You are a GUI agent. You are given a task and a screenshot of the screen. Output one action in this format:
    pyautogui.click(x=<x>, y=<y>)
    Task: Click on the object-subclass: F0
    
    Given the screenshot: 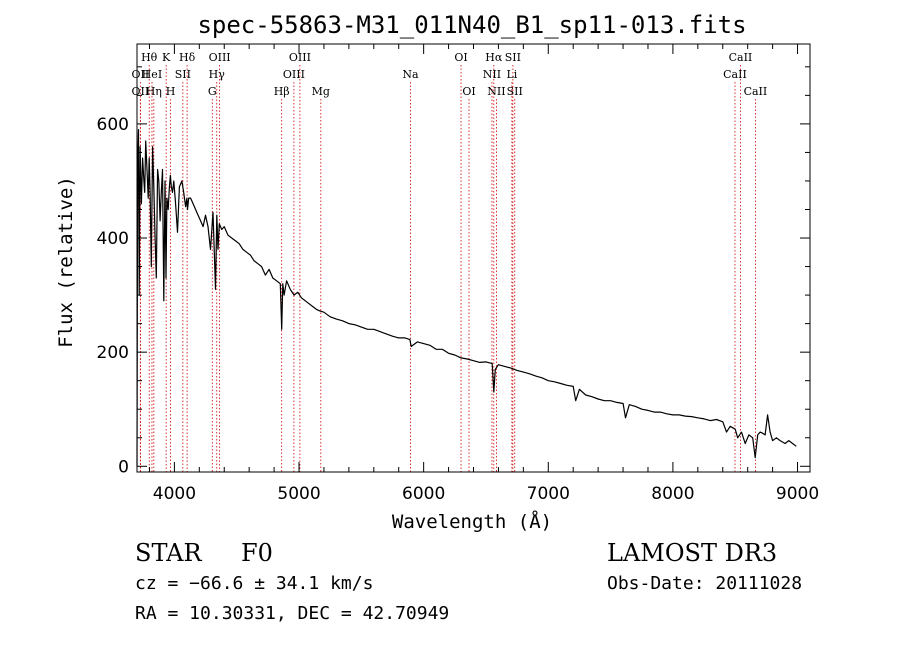 What is the action you would take?
    pyautogui.click(x=257, y=553)
    